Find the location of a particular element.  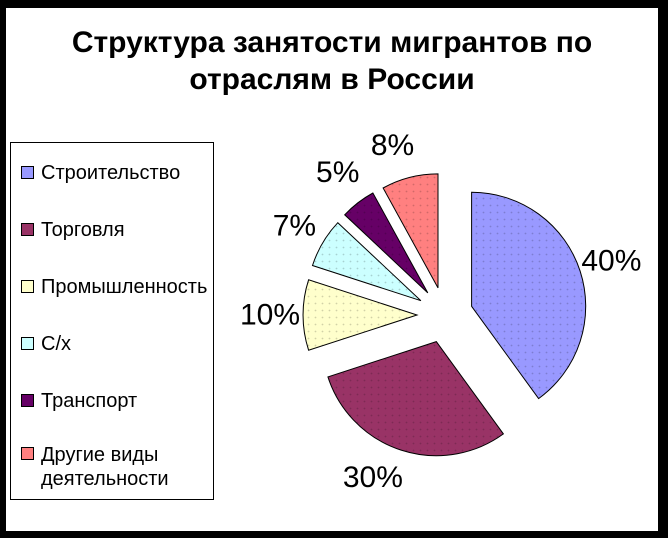

legend-item-label: С/х is located at coordinates (56, 343).